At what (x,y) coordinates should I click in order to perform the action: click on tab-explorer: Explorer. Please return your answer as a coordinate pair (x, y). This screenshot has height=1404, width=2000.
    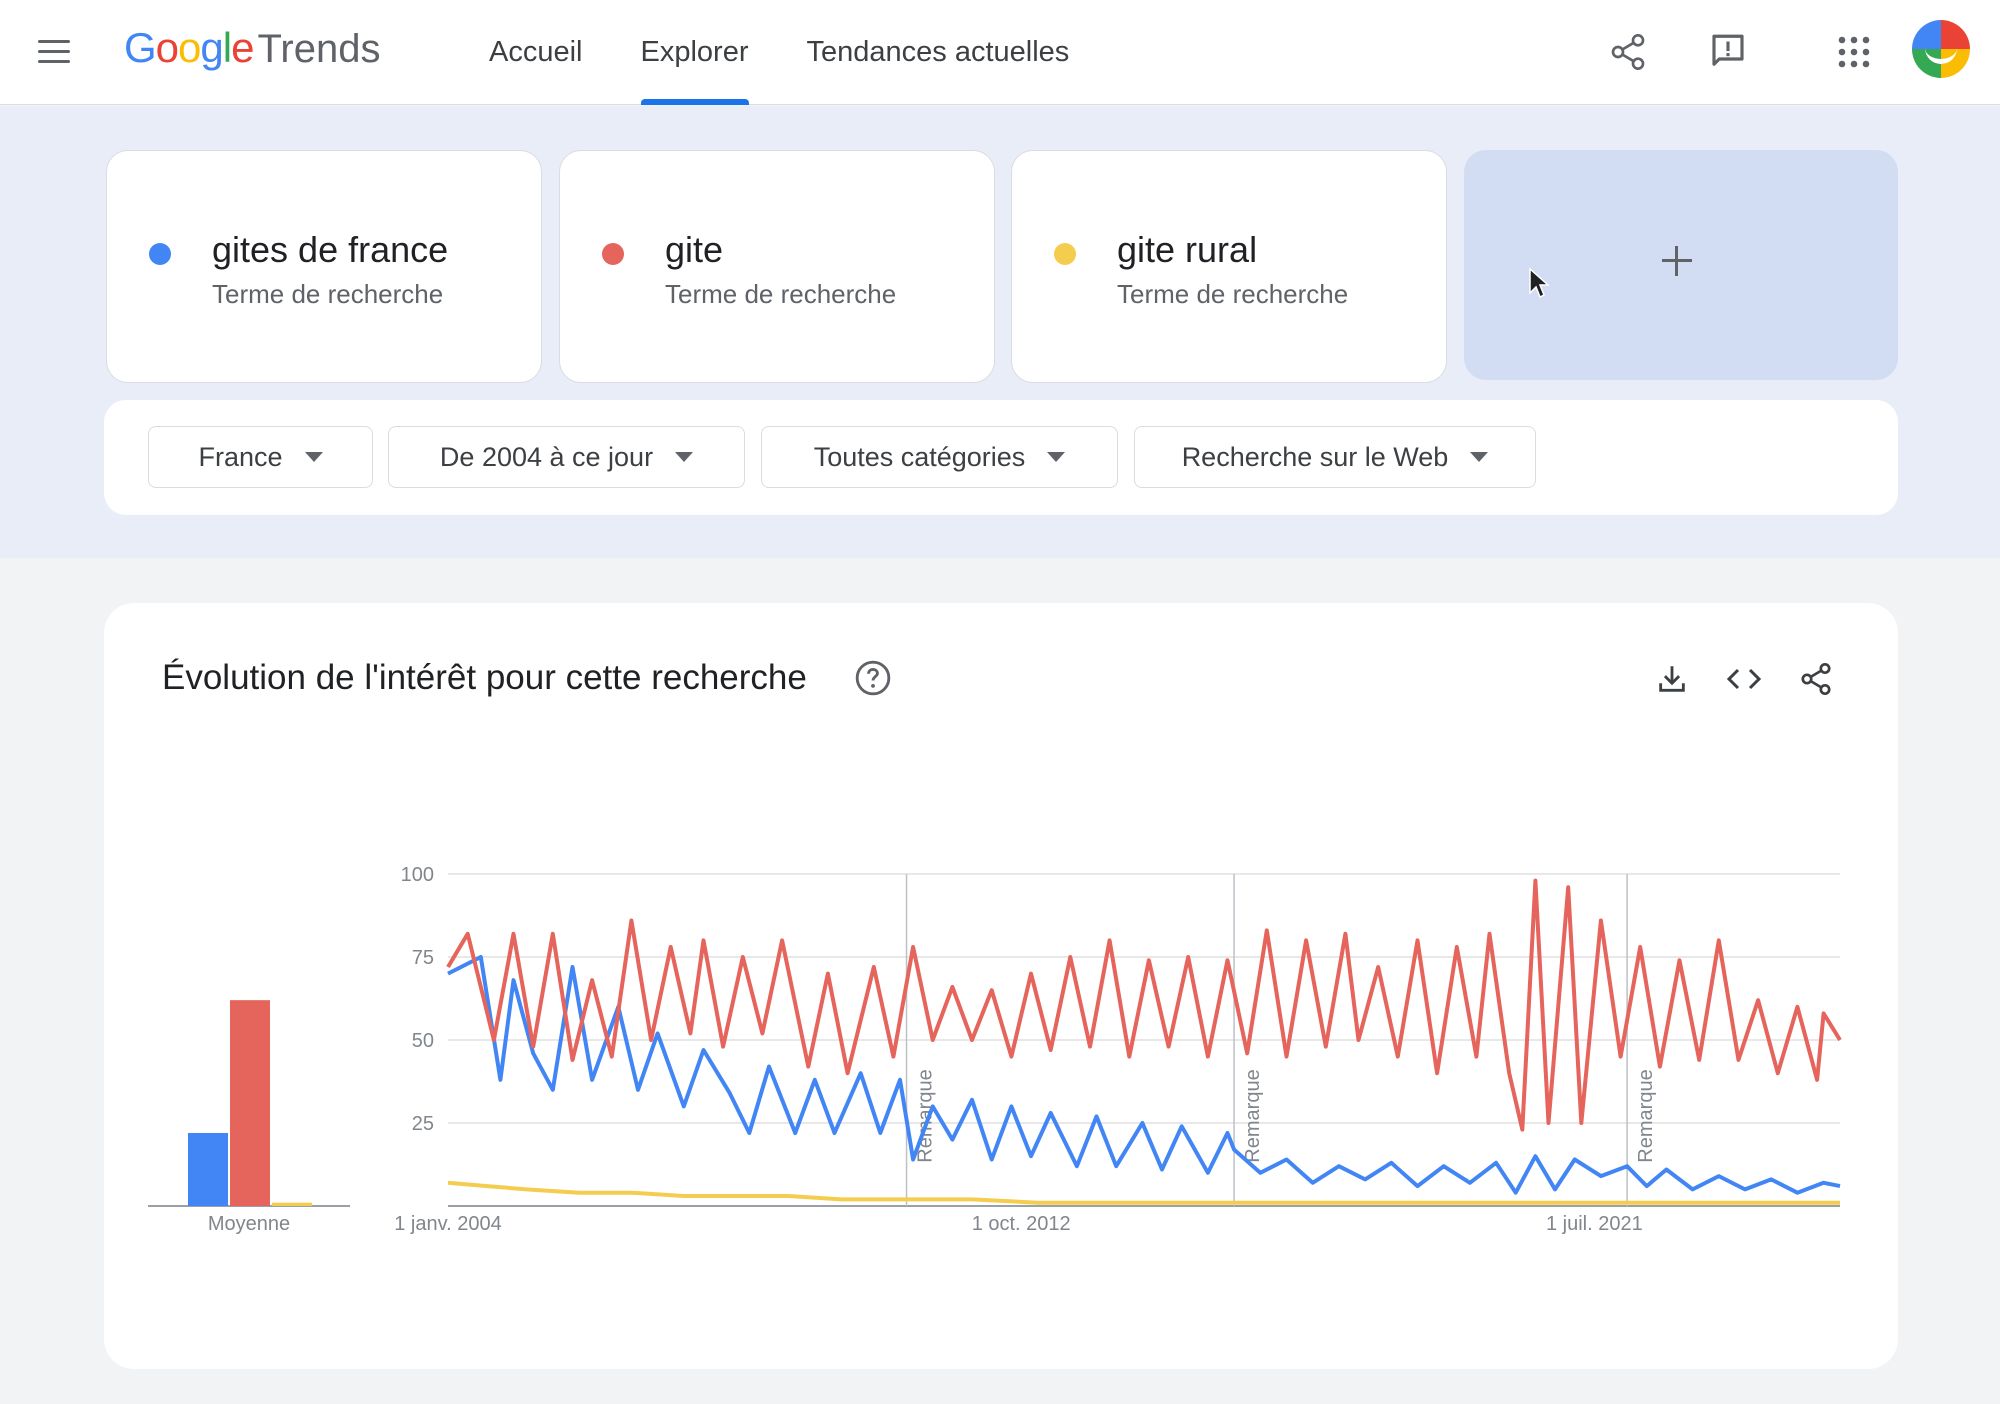
    Looking at the image, I should click on (695, 52).